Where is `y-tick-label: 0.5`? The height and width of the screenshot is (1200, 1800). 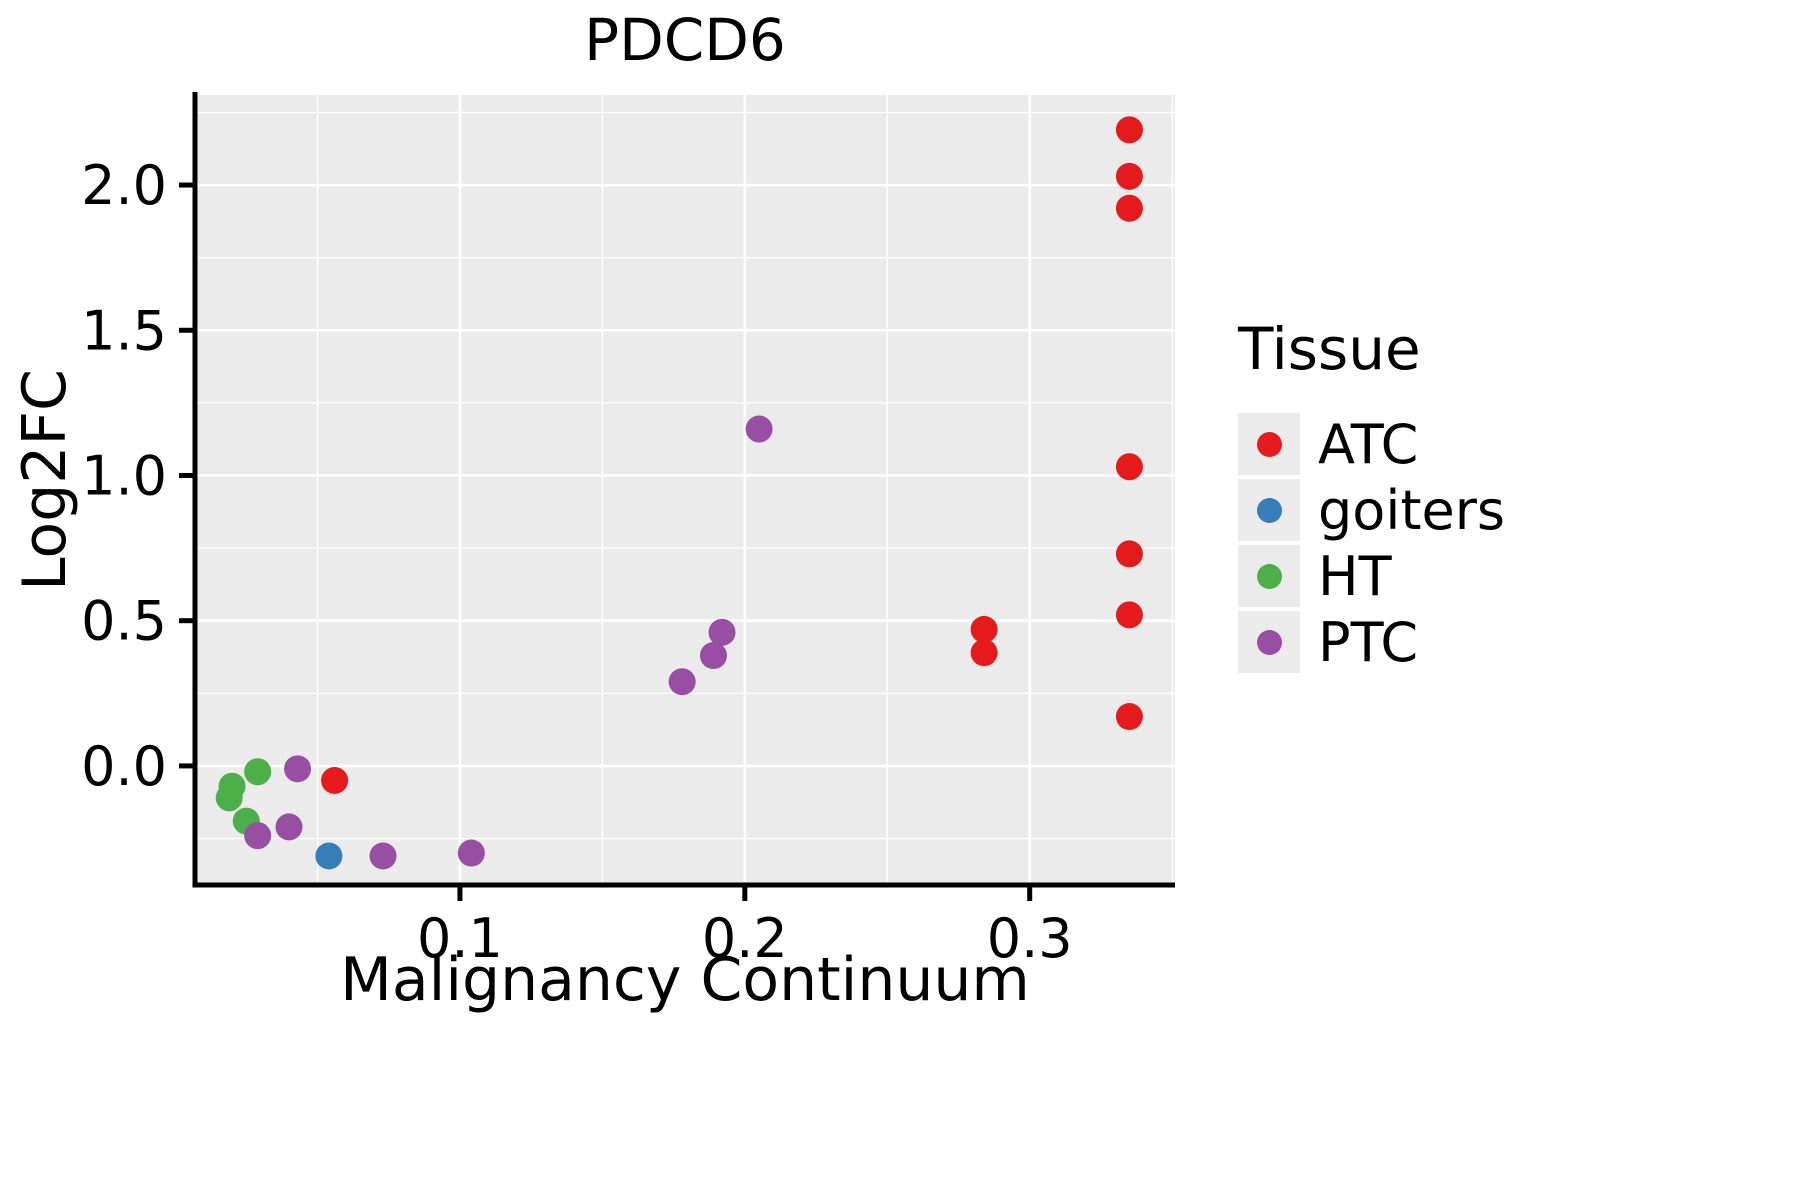 y-tick-label: 0.5 is located at coordinates (124, 621).